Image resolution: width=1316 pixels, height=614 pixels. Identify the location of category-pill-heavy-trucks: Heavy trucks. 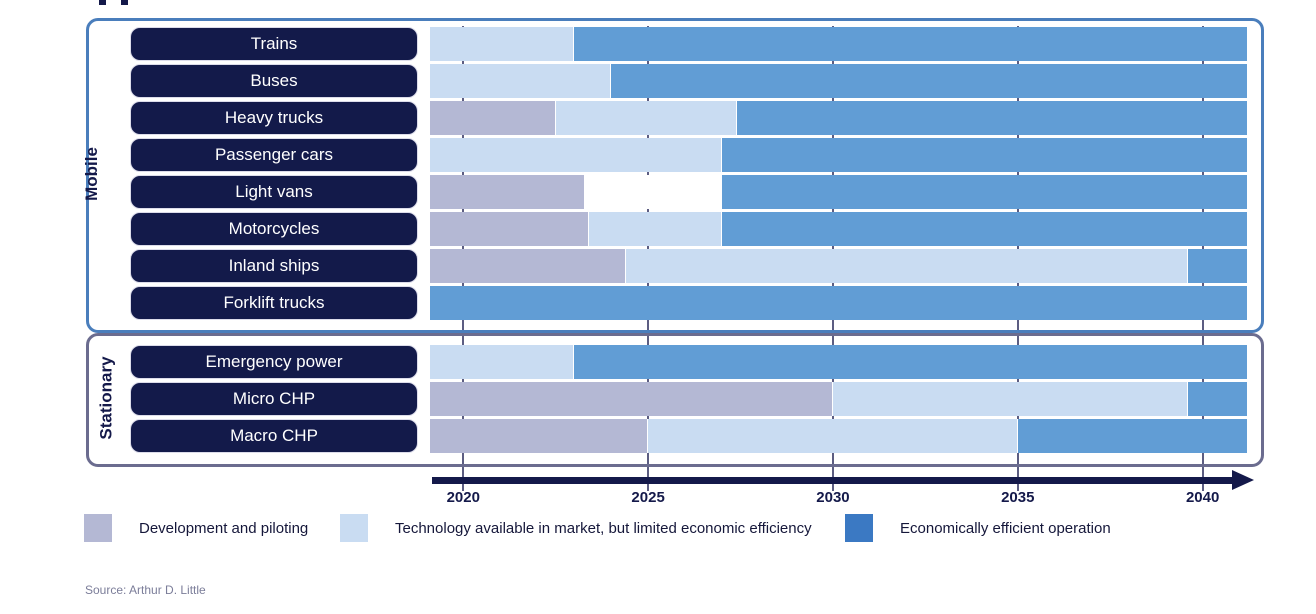
(274, 118).